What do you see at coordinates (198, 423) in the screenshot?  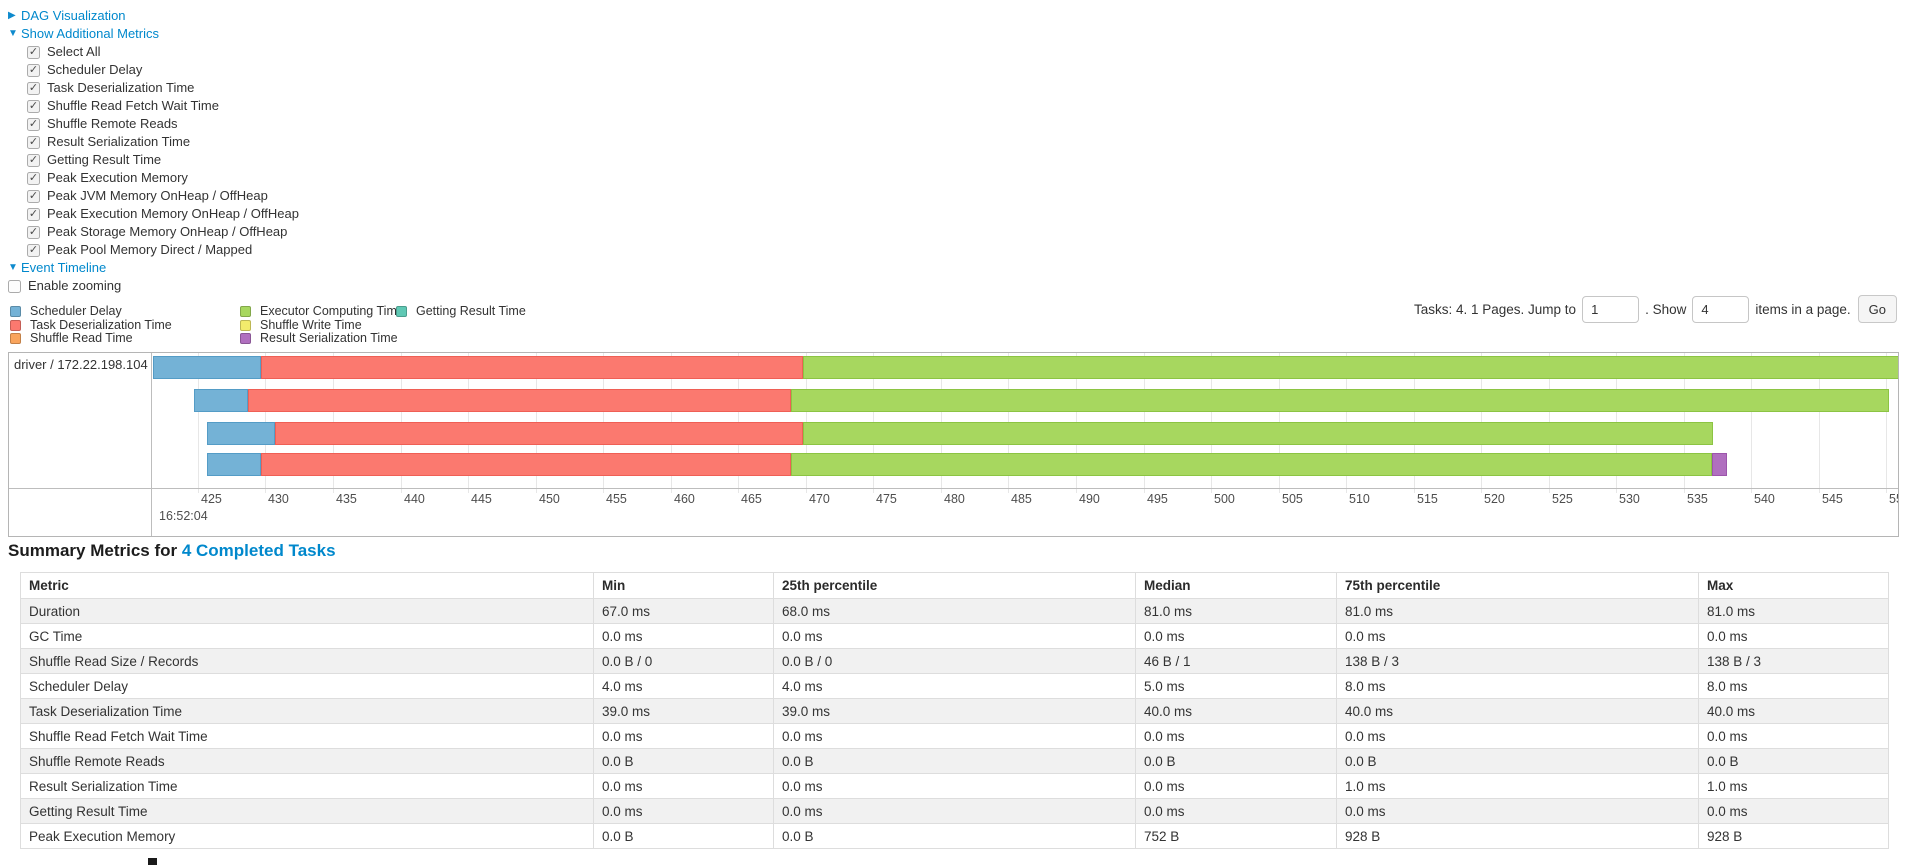 I see `gridline` at bounding box center [198, 423].